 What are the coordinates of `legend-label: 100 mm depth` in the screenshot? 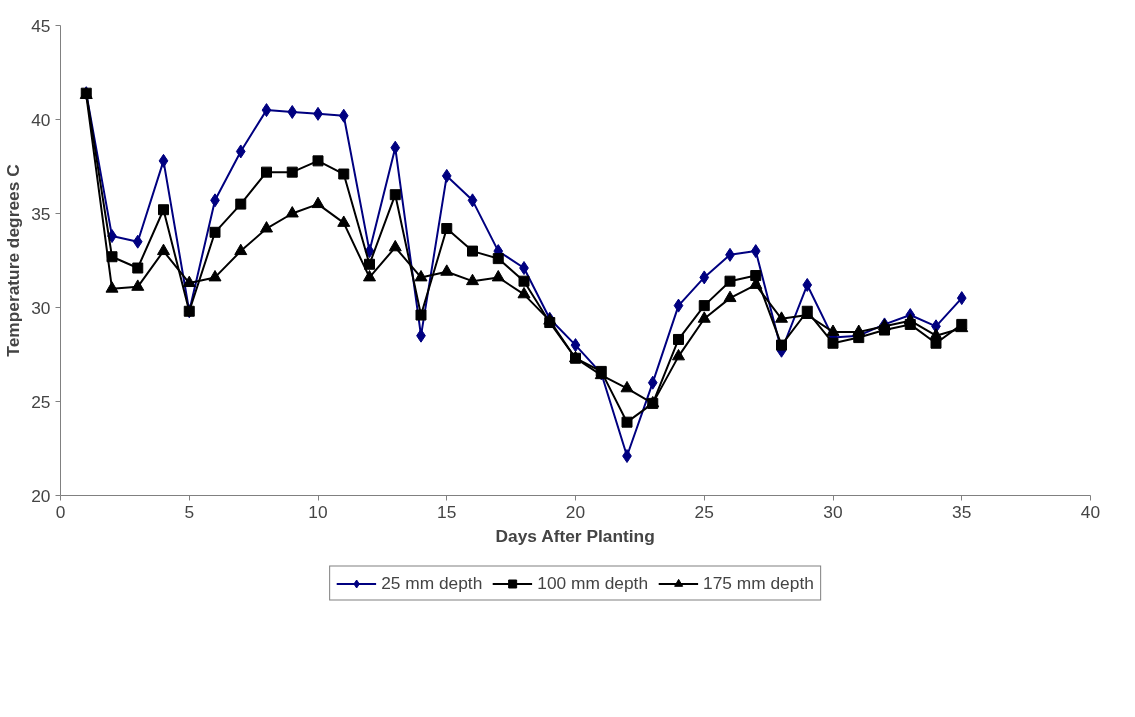 It's located at (593, 583).